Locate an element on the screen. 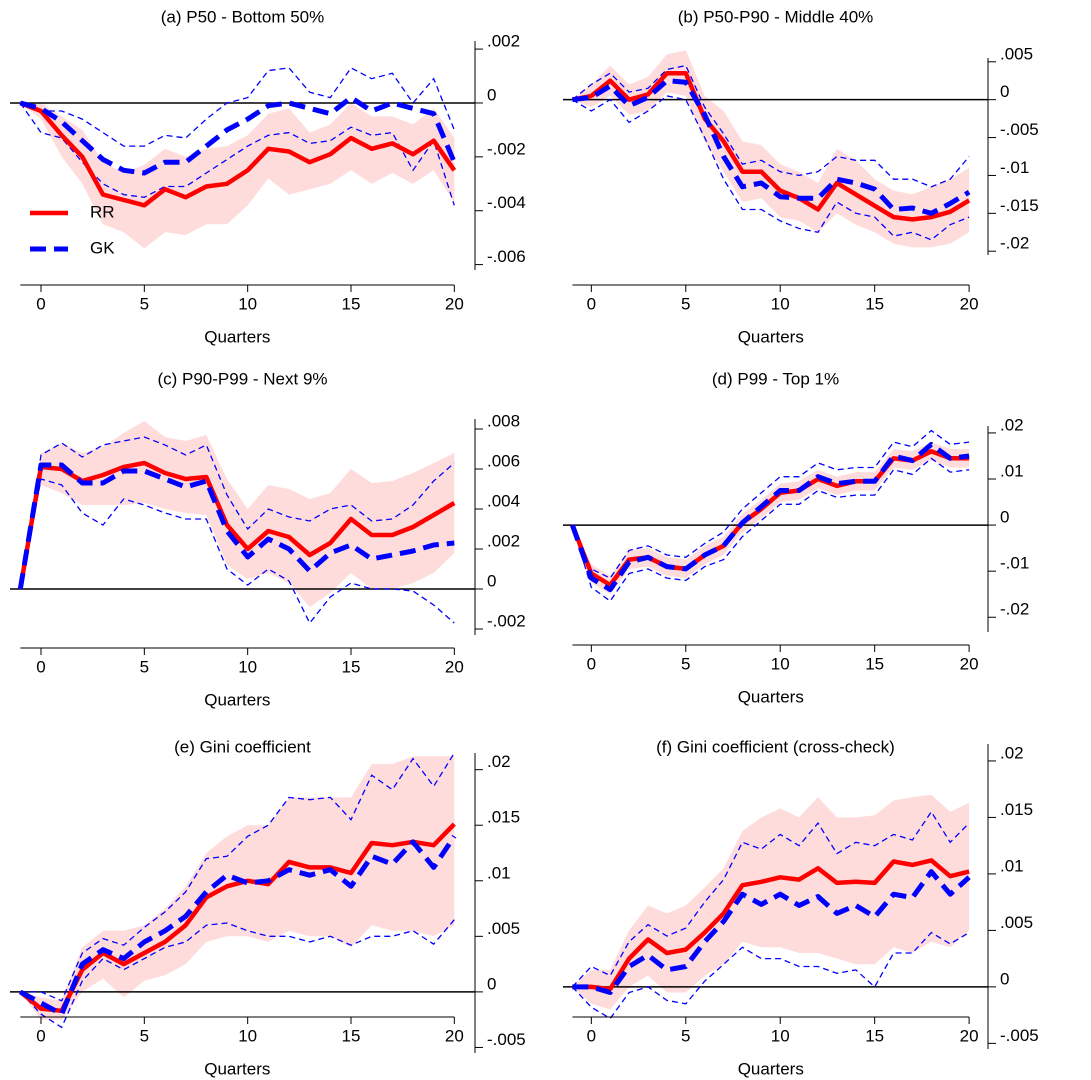  legend-label: GK is located at coordinates (102, 247).